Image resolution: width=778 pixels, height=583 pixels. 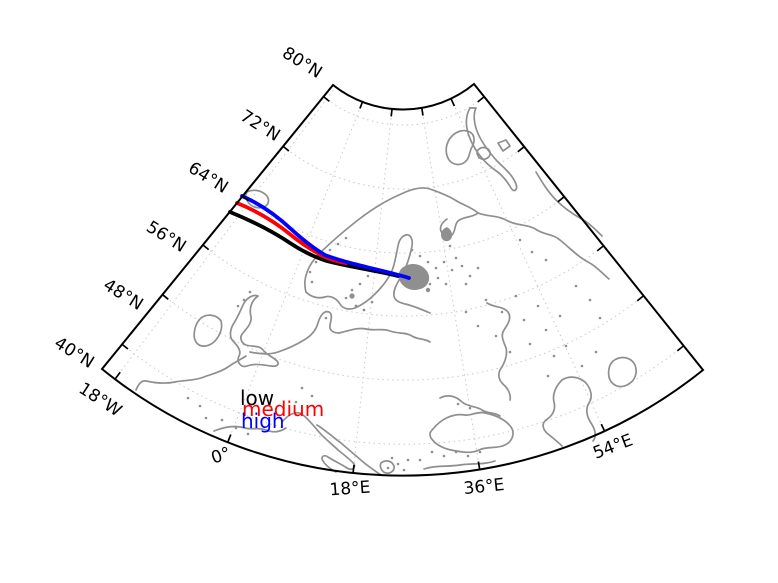 I want to click on lon-label-18e: 18°E, so click(x=350, y=489).